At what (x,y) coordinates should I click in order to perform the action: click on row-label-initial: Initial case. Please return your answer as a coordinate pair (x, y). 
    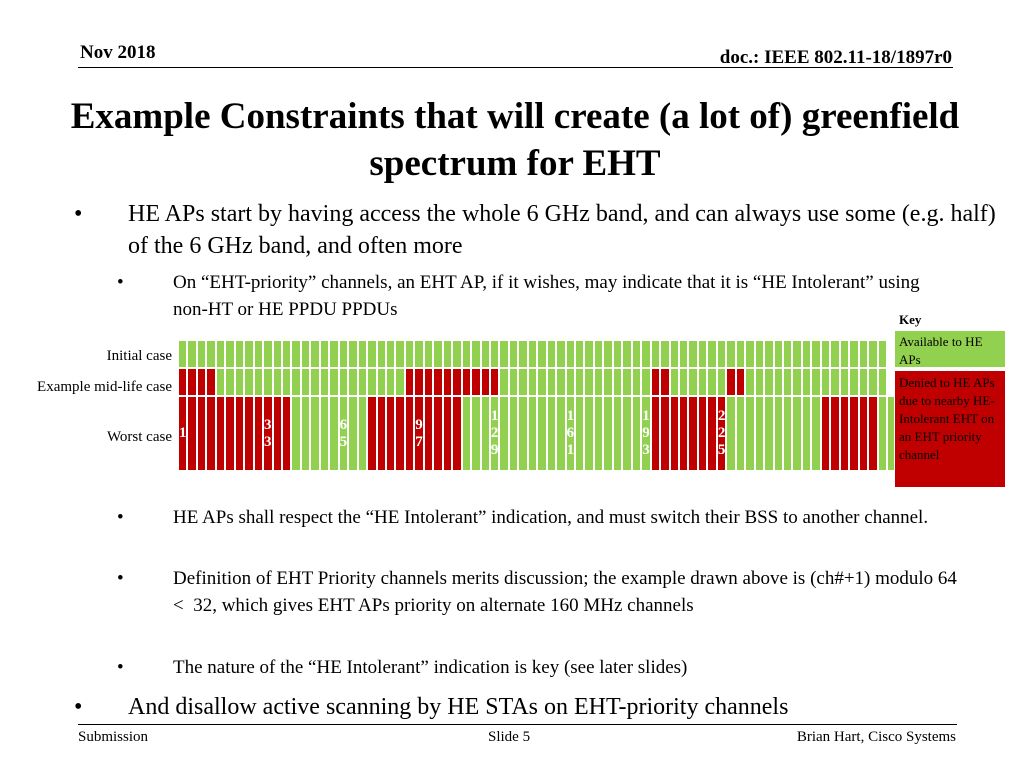
    Looking at the image, I should click on (139, 356).